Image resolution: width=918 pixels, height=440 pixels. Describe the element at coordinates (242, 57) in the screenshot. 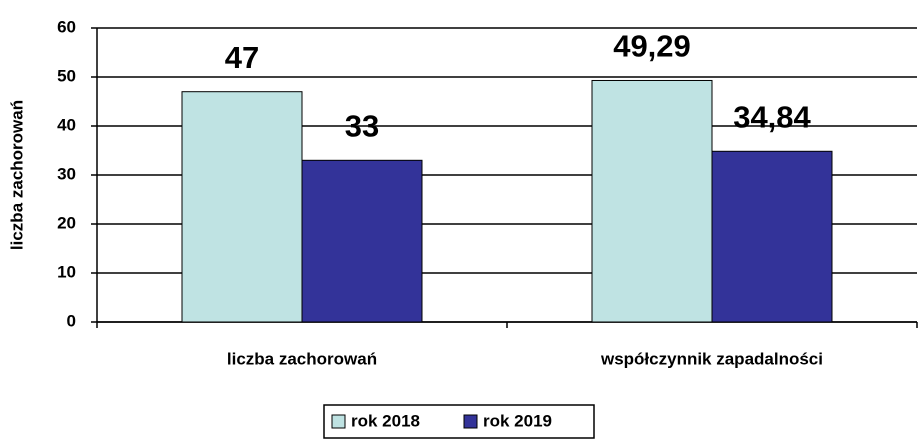

I see `value-label: 47` at that location.